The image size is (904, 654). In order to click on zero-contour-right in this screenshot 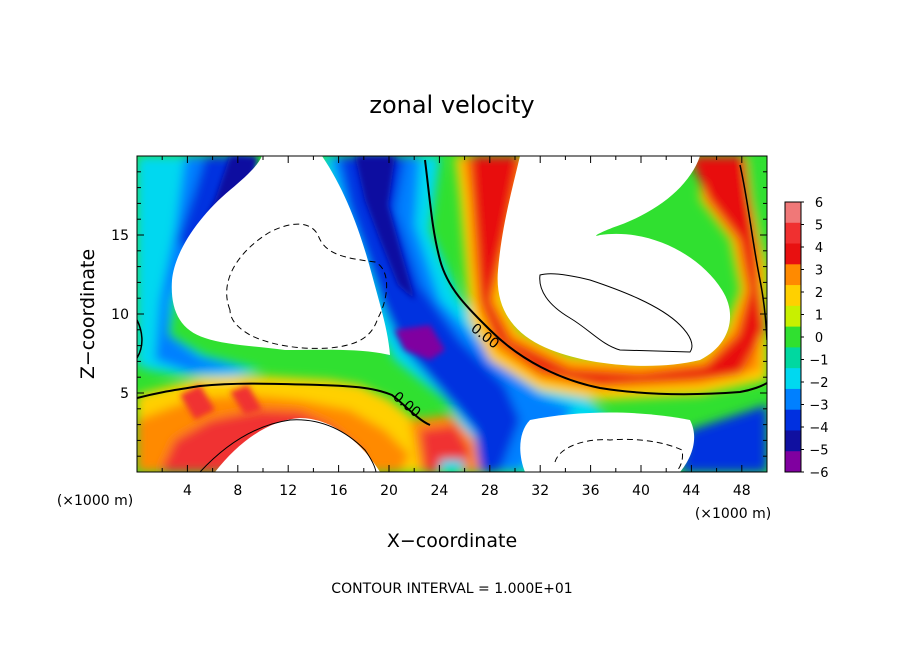, I will do `click(753, 252)`.